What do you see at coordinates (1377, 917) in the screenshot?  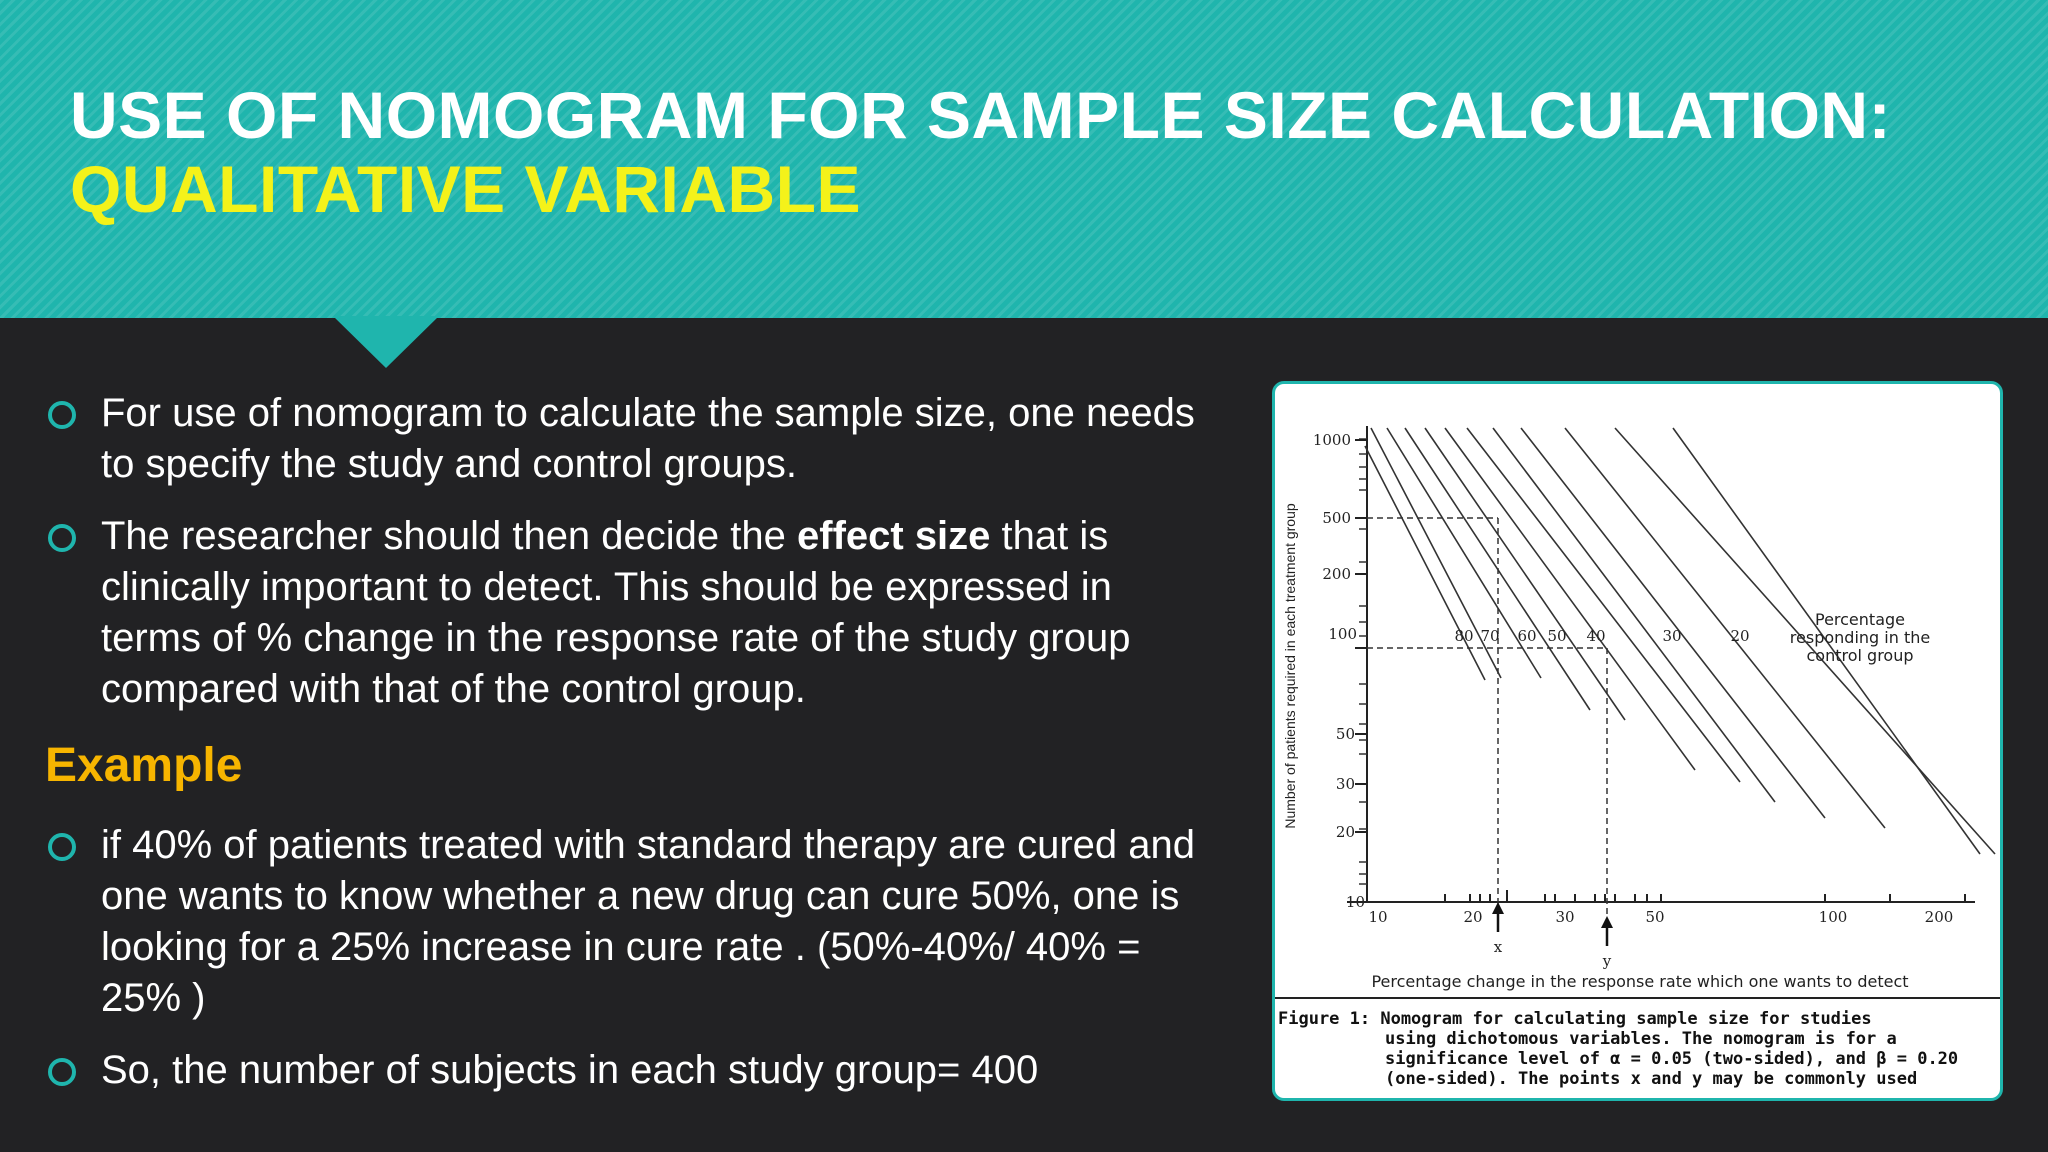 I see `x-tick-label: 10` at bounding box center [1377, 917].